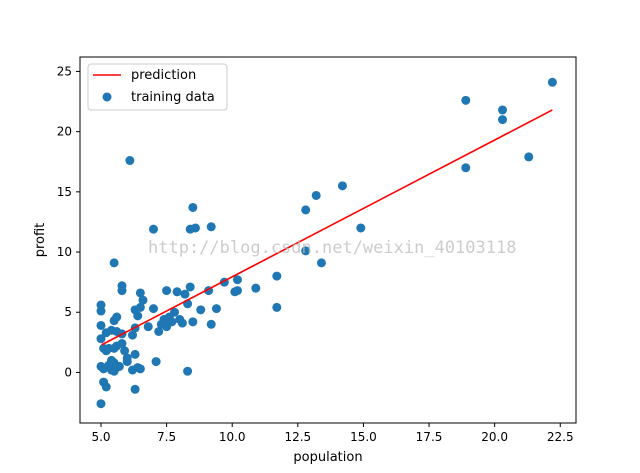 This screenshot has width=640, height=473. Describe the element at coordinates (363, 437) in the screenshot. I see `x-tick-label: 15.0` at that location.